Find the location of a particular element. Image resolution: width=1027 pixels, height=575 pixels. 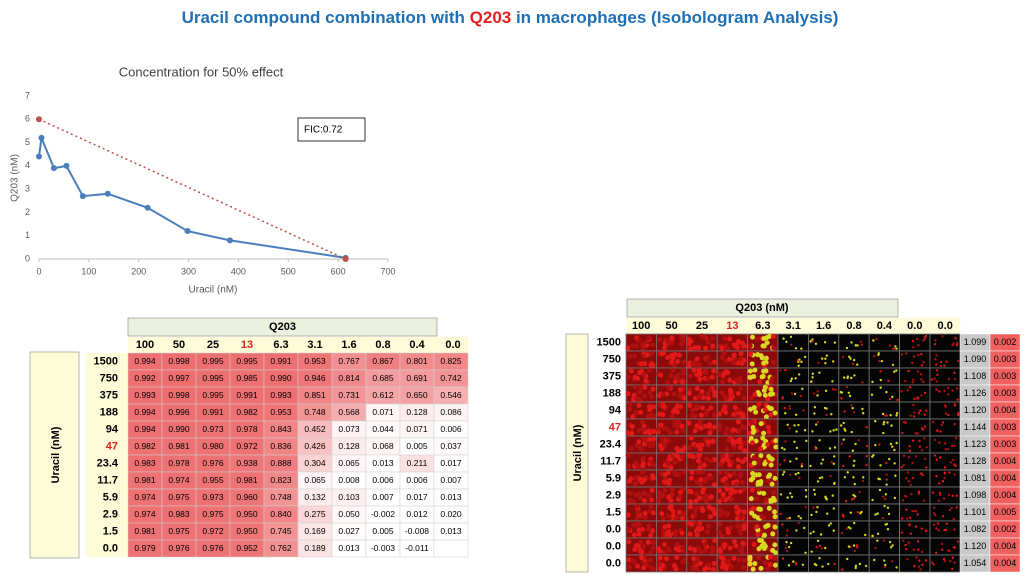

cell-value: 0.742 is located at coordinates (451, 378).